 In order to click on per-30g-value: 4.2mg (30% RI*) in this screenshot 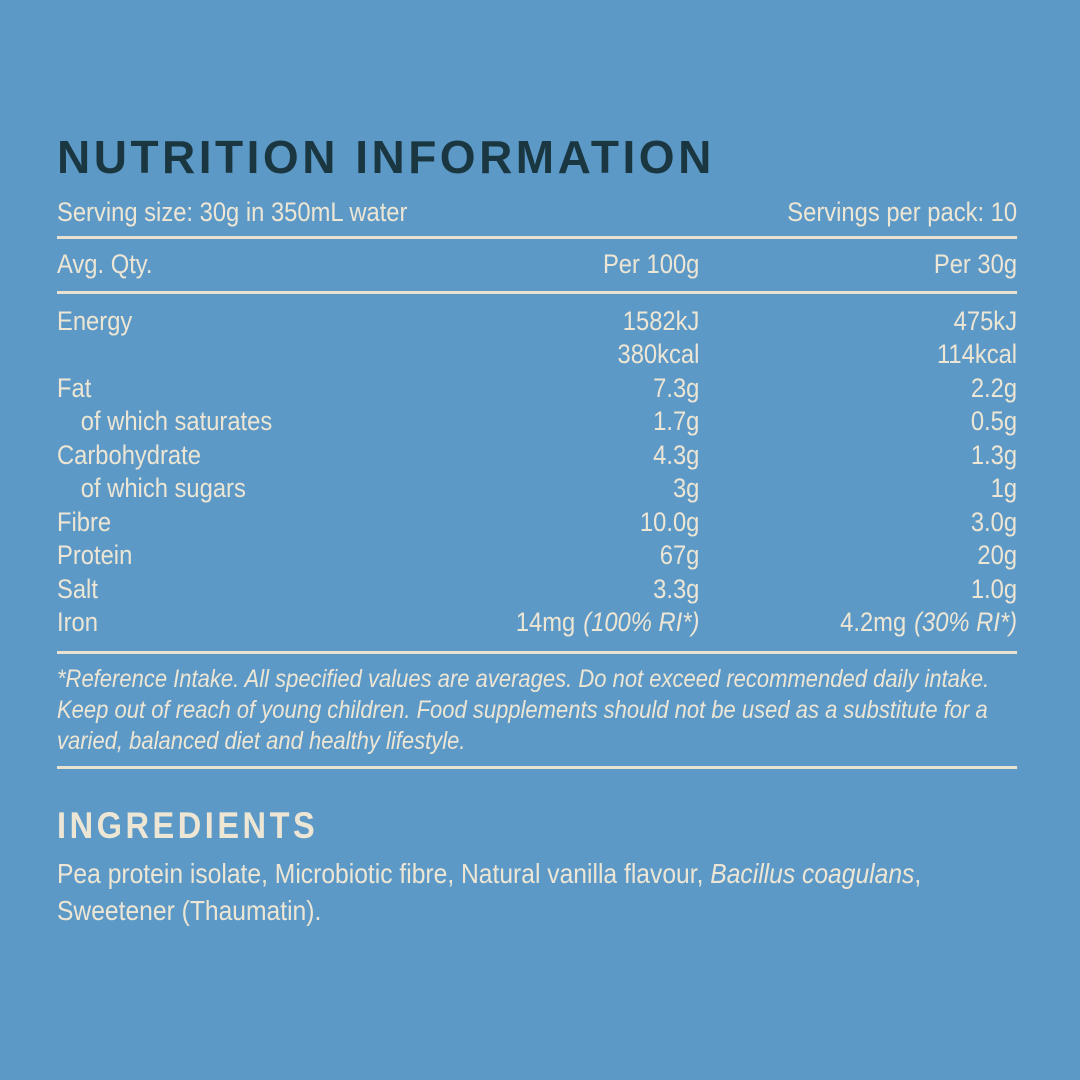, I will do `click(929, 622)`.